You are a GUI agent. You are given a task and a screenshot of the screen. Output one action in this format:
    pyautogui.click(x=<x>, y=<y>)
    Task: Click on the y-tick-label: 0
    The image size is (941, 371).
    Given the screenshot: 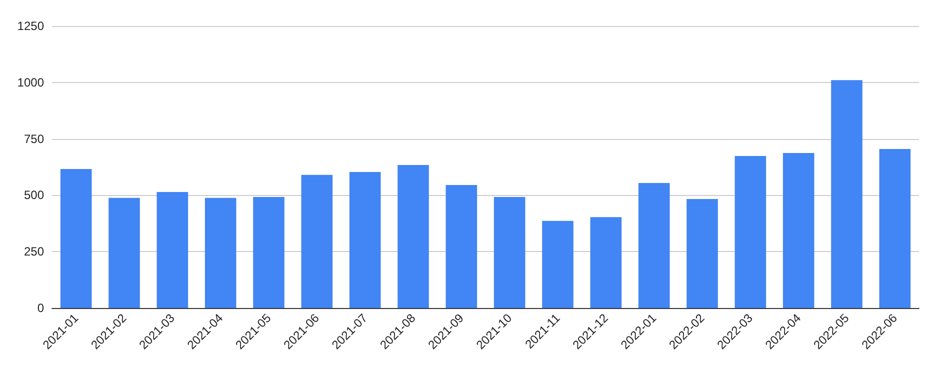 What is the action you would take?
    pyautogui.click(x=40, y=308)
    